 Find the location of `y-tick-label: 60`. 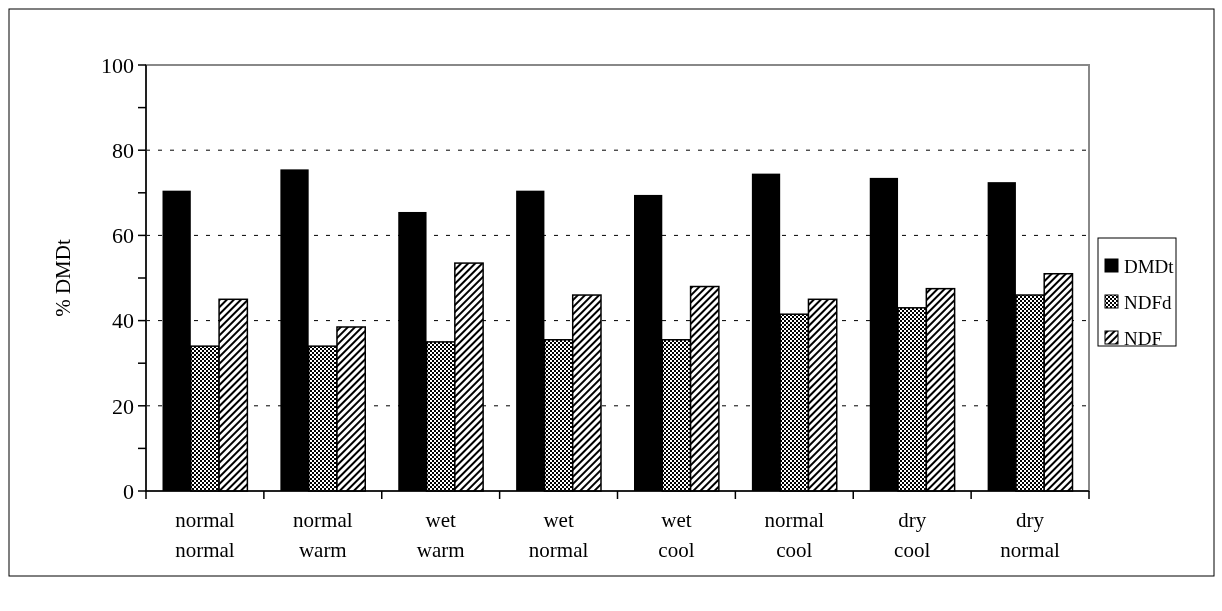

y-tick-label: 60 is located at coordinates (123, 236).